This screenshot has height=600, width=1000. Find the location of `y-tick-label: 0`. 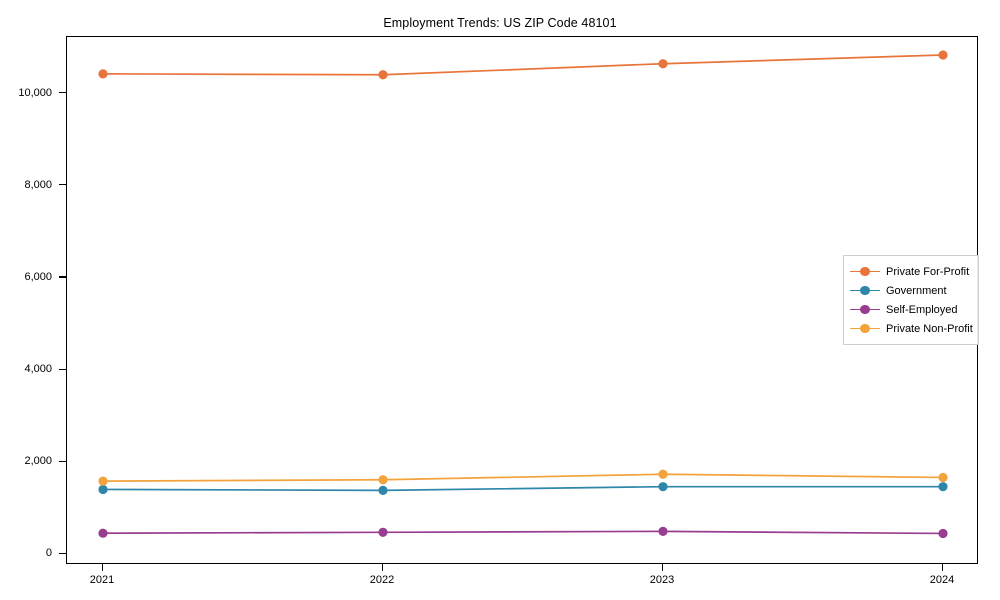

y-tick-label: 0 is located at coordinates (48, 553).